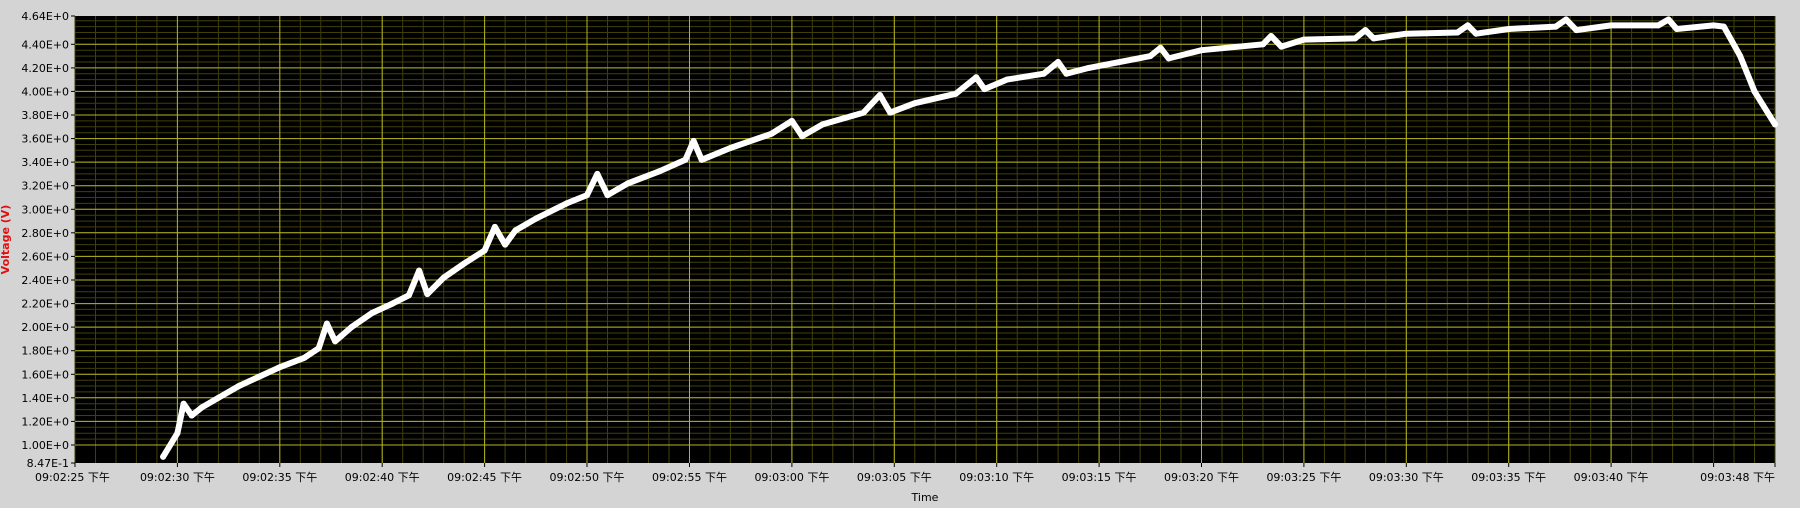  Describe the element at coordinates (45, 233) in the screenshot. I see `y-tick-label: 2.80E+0` at that location.